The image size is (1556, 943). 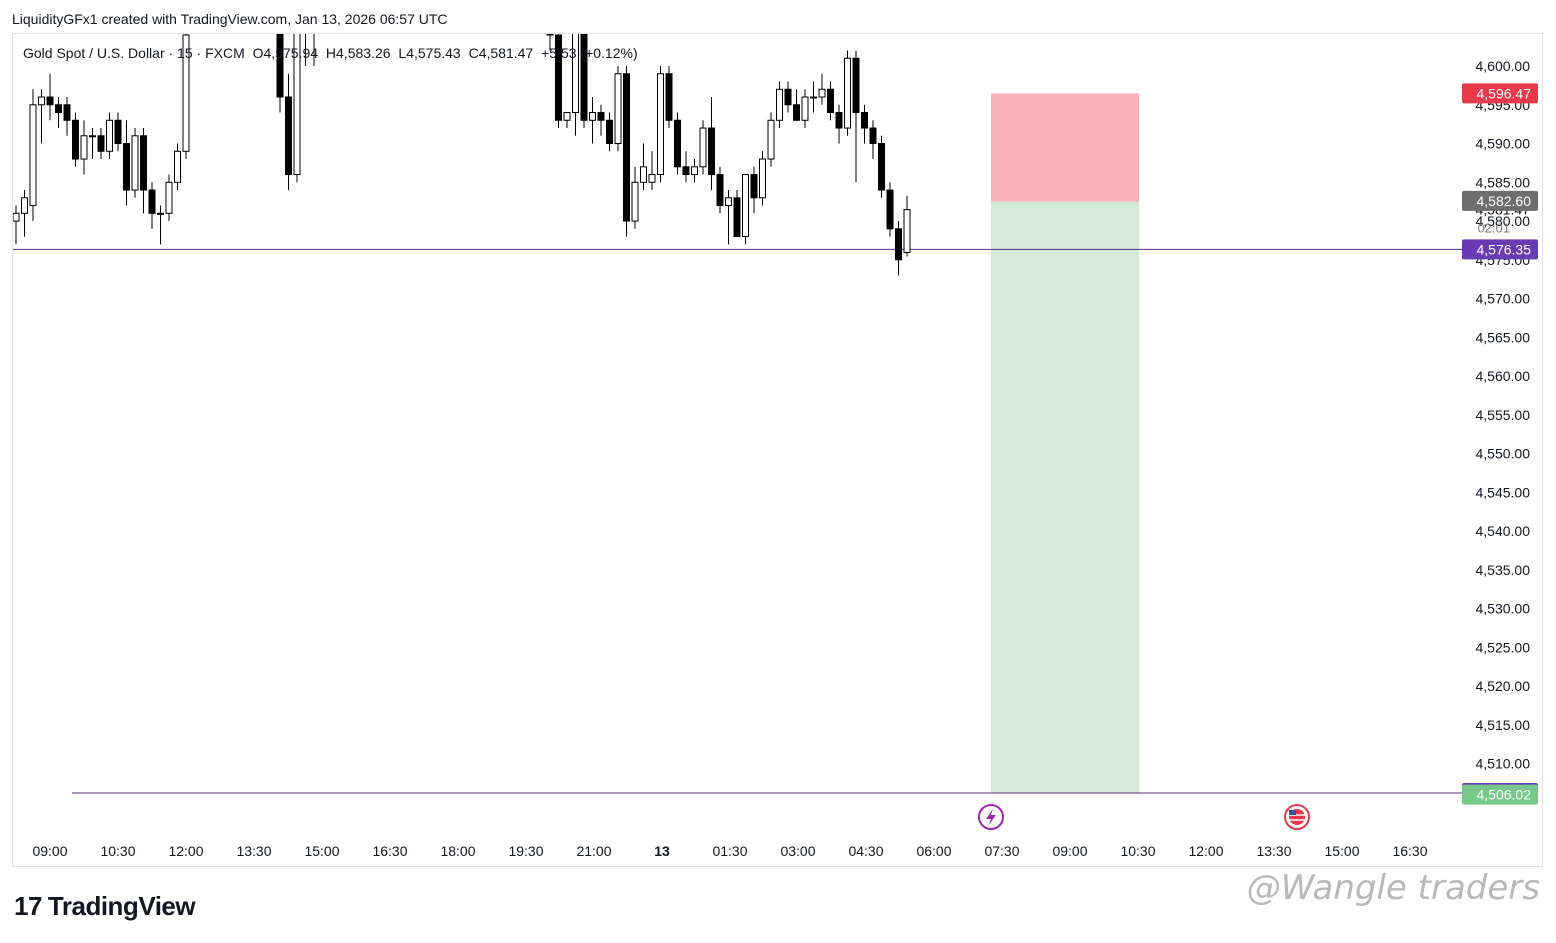 What do you see at coordinates (589, 53) in the screenshot?
I see `legend-change: +5.53 (+0.12%)` at bounding box center [589, 53].